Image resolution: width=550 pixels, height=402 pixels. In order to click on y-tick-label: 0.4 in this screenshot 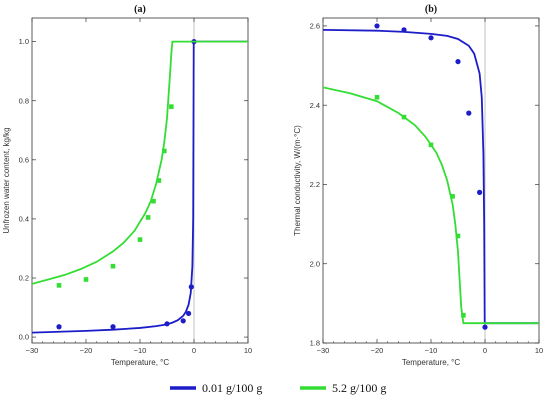, I will do `click(24, 219)`.